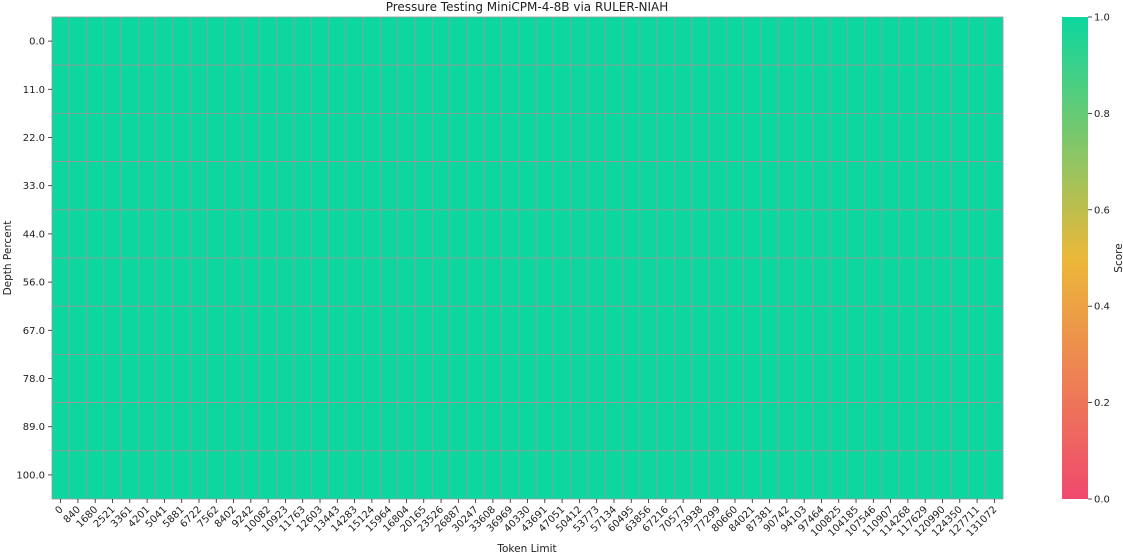 This screenshot has height=556, width=1123. I want to click on colorbar-tick-label: 0.4, so click(1102, 307).